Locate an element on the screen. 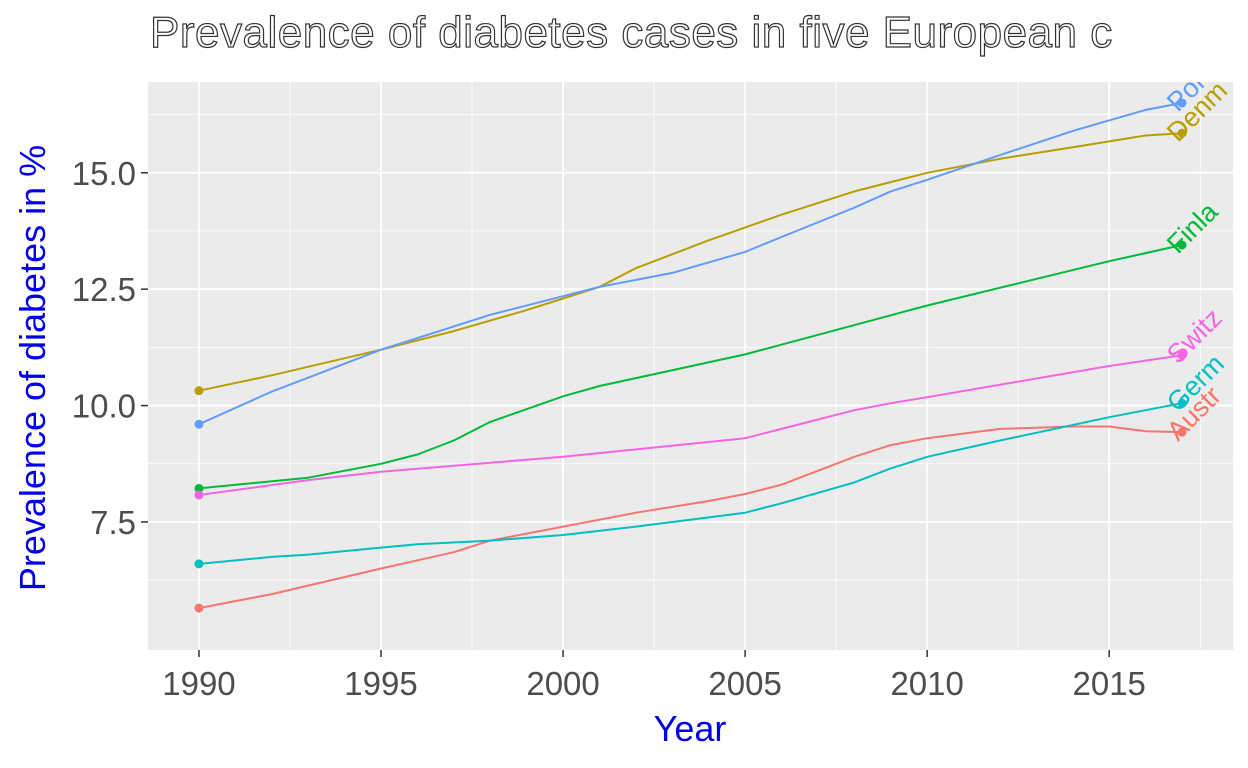  series-point-start-switzerland is located at coordinates (199, 495).